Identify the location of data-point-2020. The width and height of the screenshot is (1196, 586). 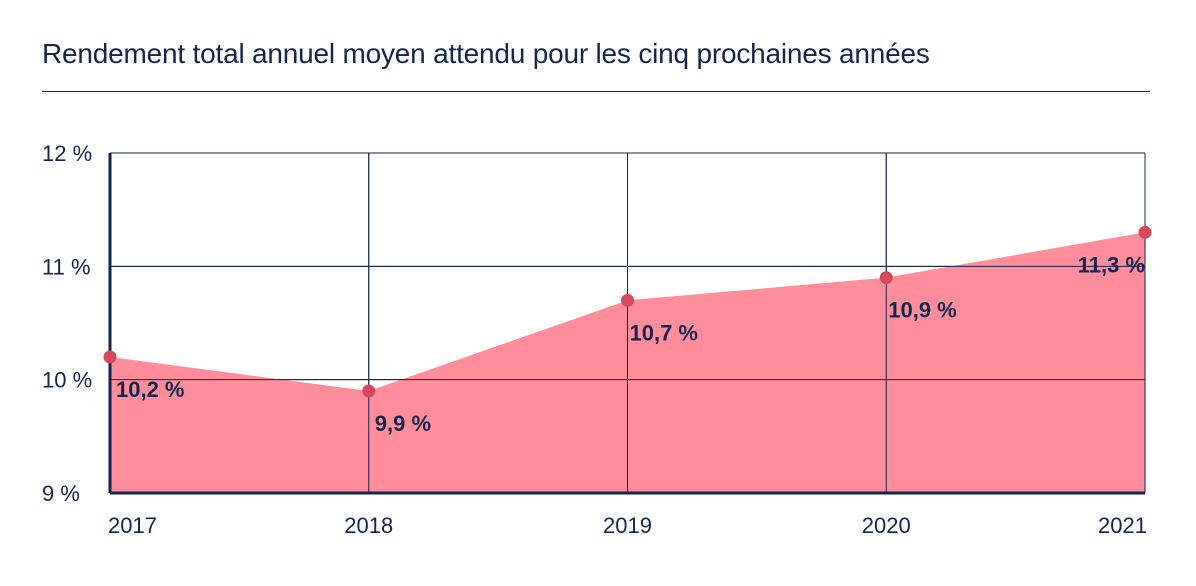
(886, 278).